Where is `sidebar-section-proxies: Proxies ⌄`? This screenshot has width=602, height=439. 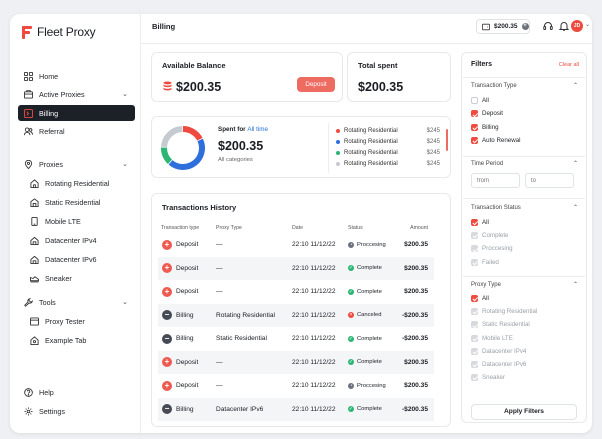 sidebar-section-proxies: Proxies ⌄ is located at coordinates (76, 164).